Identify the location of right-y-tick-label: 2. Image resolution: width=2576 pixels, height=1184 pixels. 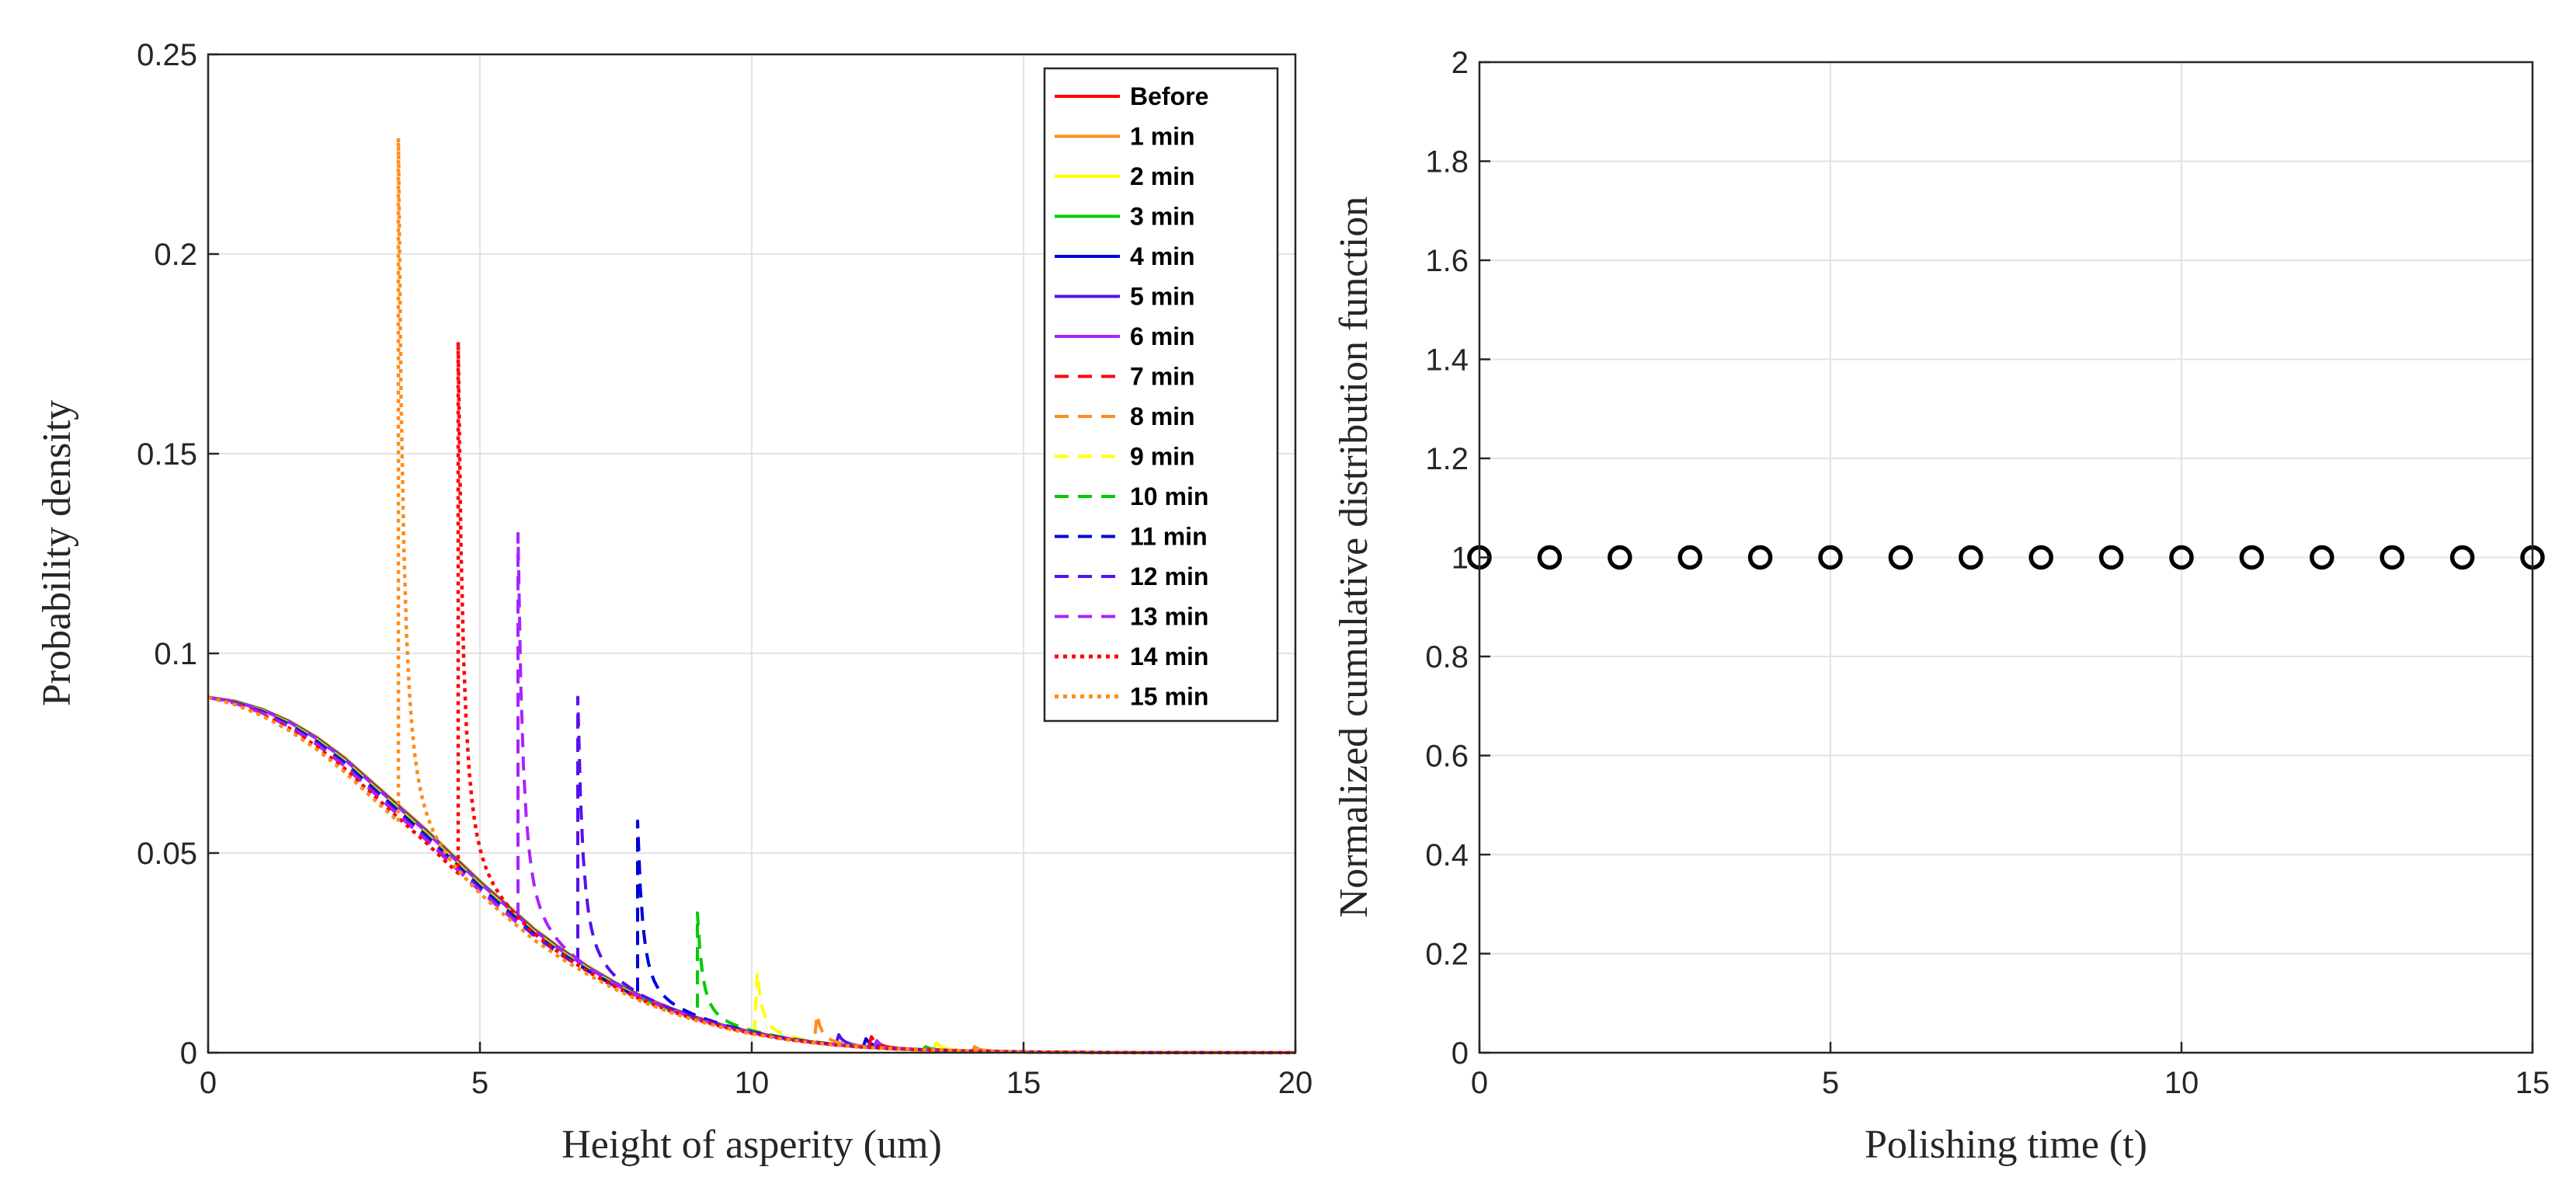
(1460, 63).